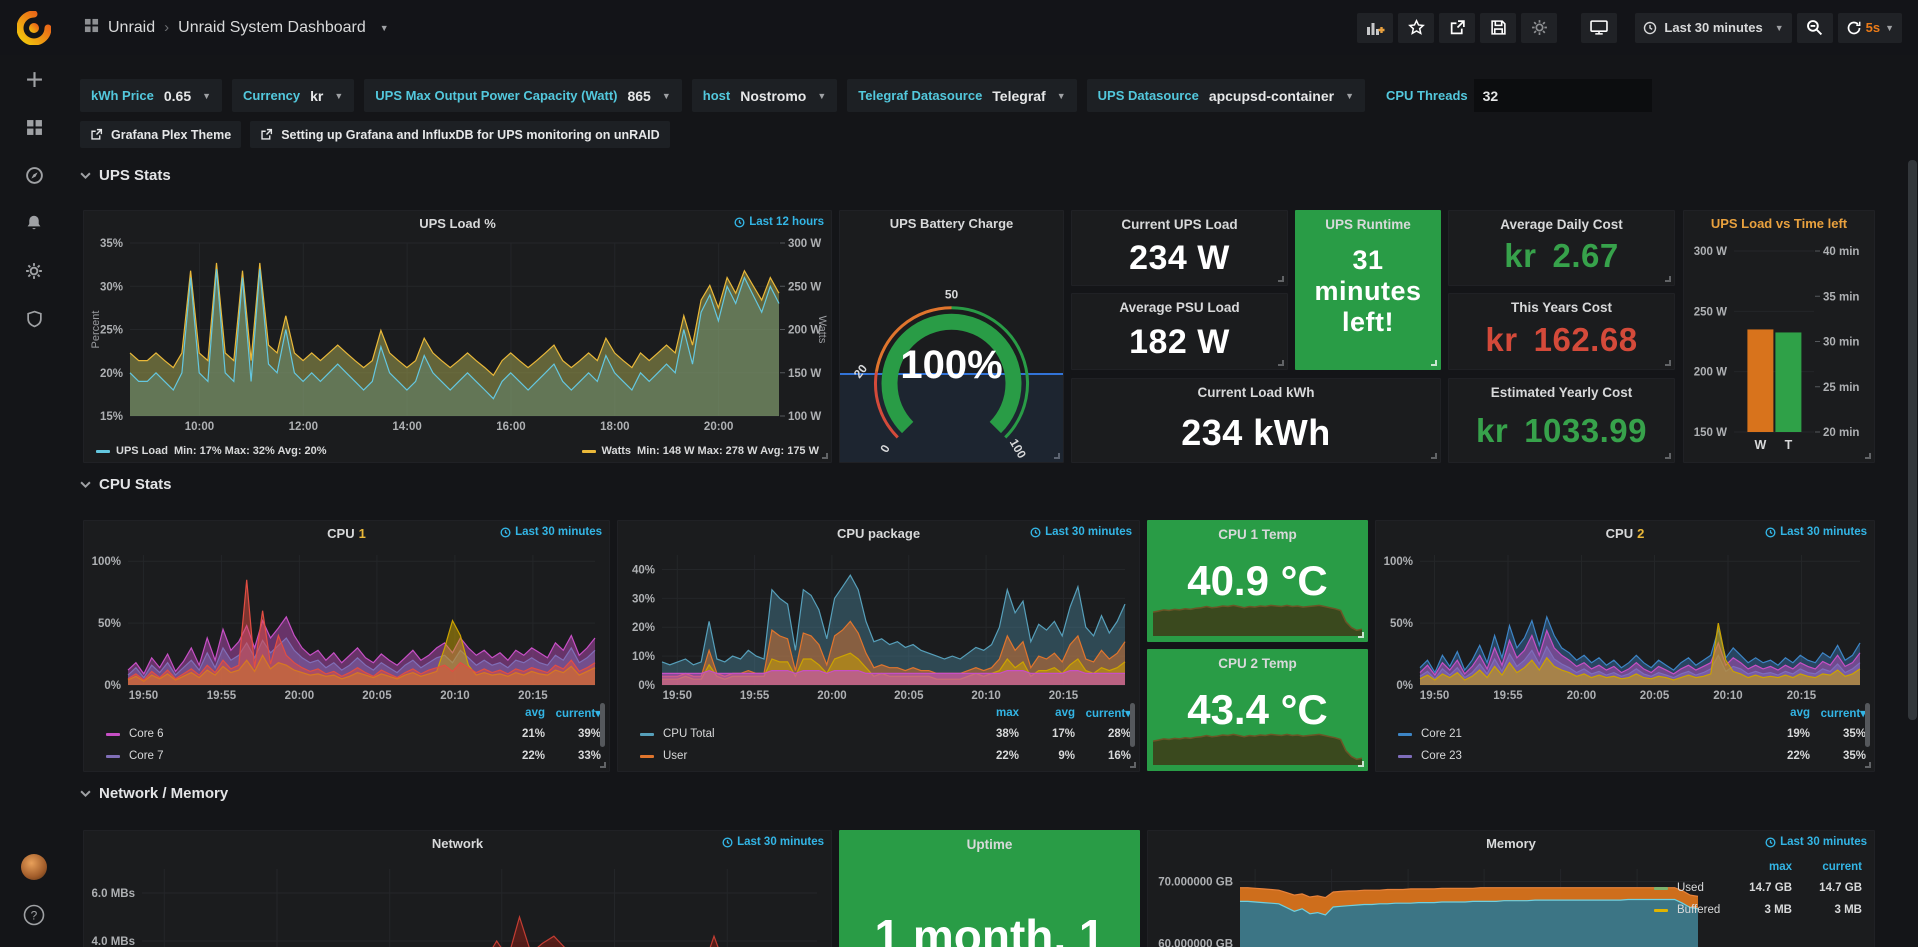 This screenshot has height=947, width=1918. What do you see at coordinates (1687, 910) in the screenshot?
I see `legend-series: Buffered` at bounding box center [1687, 910].